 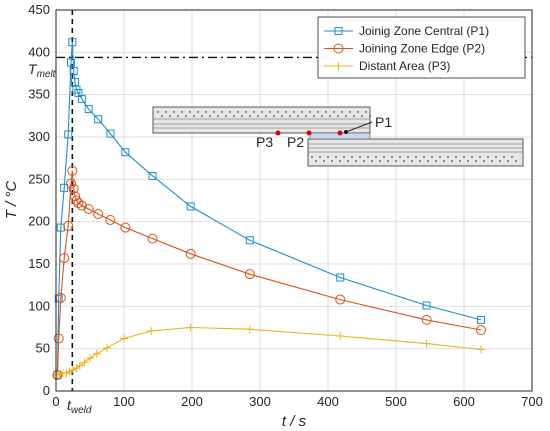 I want to click on y-tick-label: 50, so click(x=43, y=348).